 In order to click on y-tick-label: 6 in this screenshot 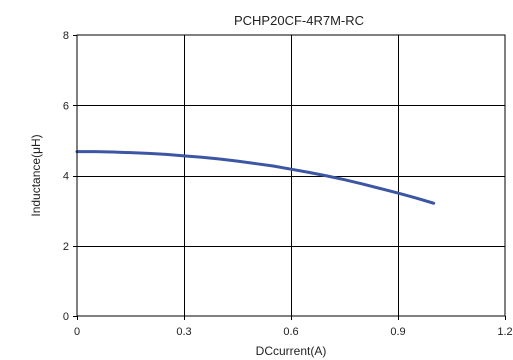, I will do `click(66, 106)`.